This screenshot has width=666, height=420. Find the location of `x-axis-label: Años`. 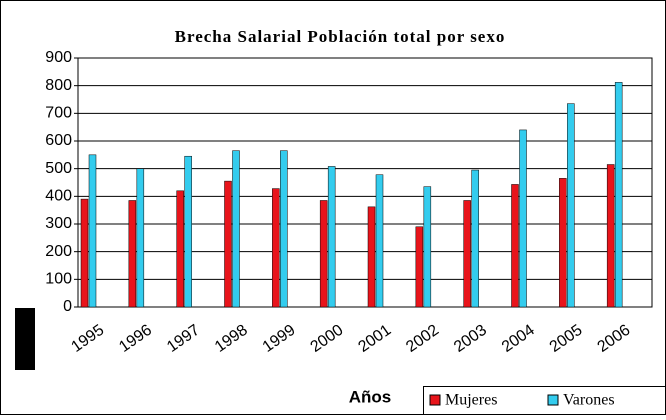

x-axis-label: Años is located at coordinates (370, 396).